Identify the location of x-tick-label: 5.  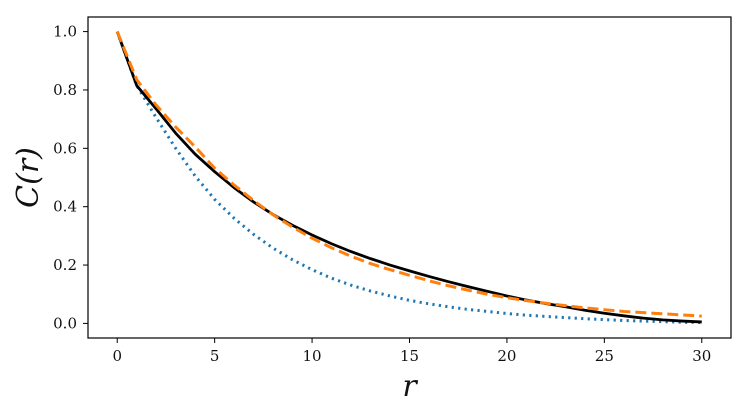
(215, 356).